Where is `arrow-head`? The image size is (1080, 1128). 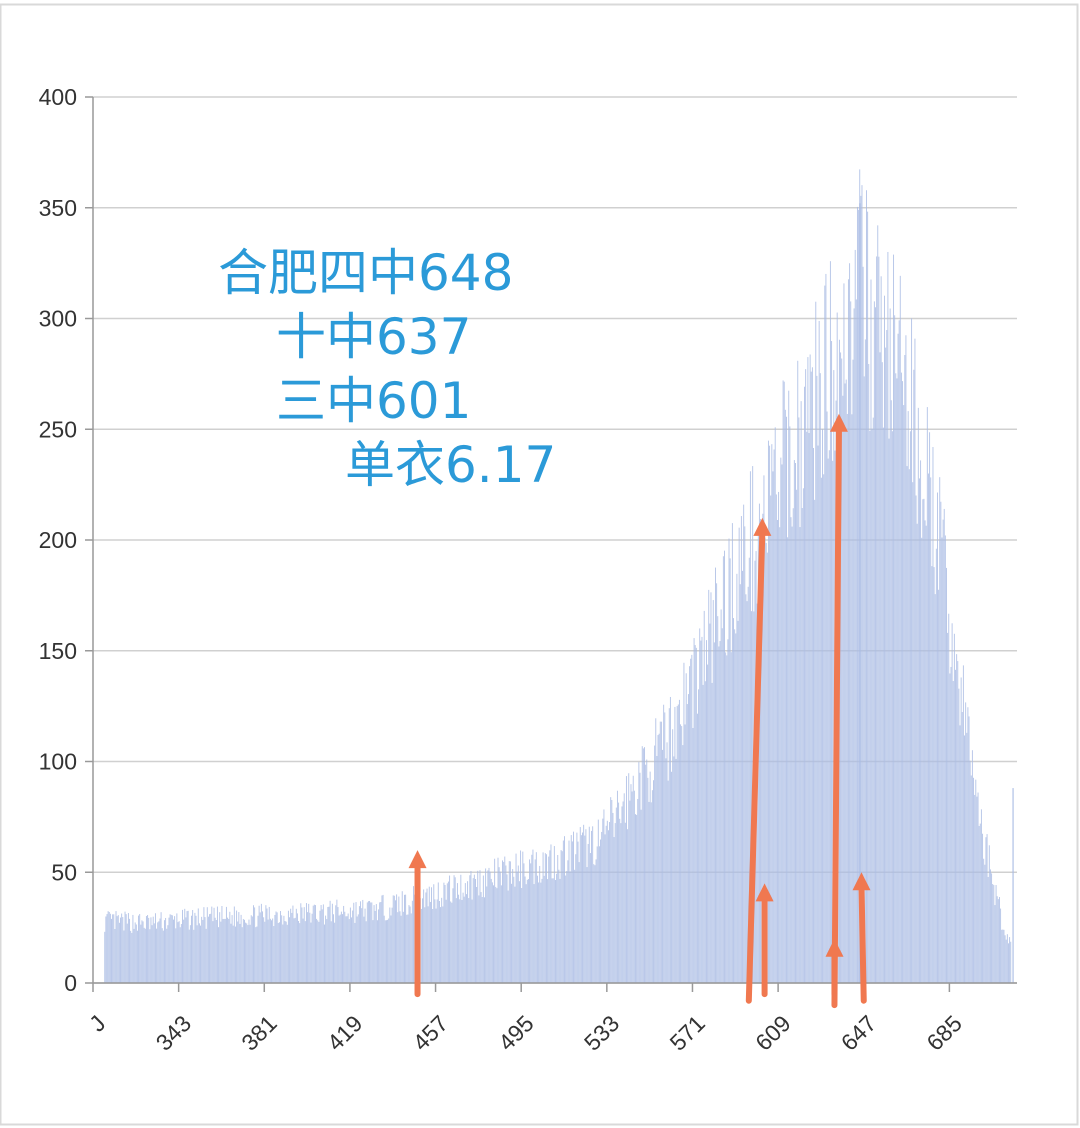
arrow-head is located at coordinates (861, 881).